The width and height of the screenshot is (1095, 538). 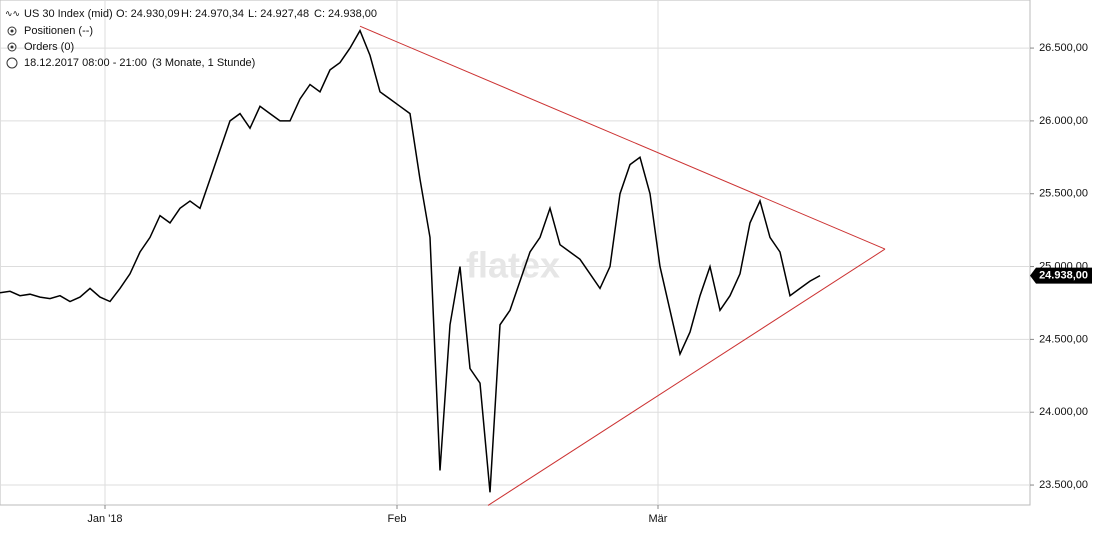 What do you see at coordinates (1063, 275) in the screenshot?
I see `last-price-label: 24.938,00` at bounding box center [1063, 275].